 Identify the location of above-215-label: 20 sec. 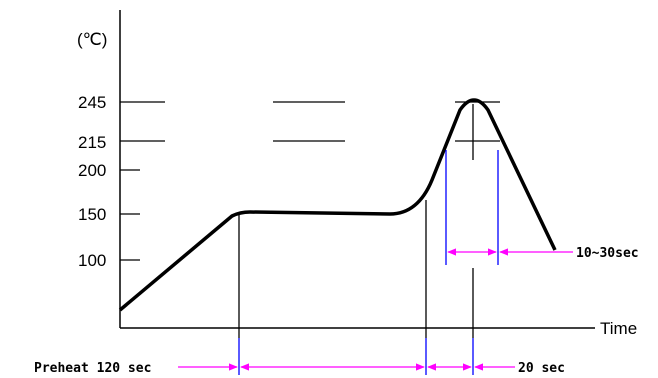
(541, 368).